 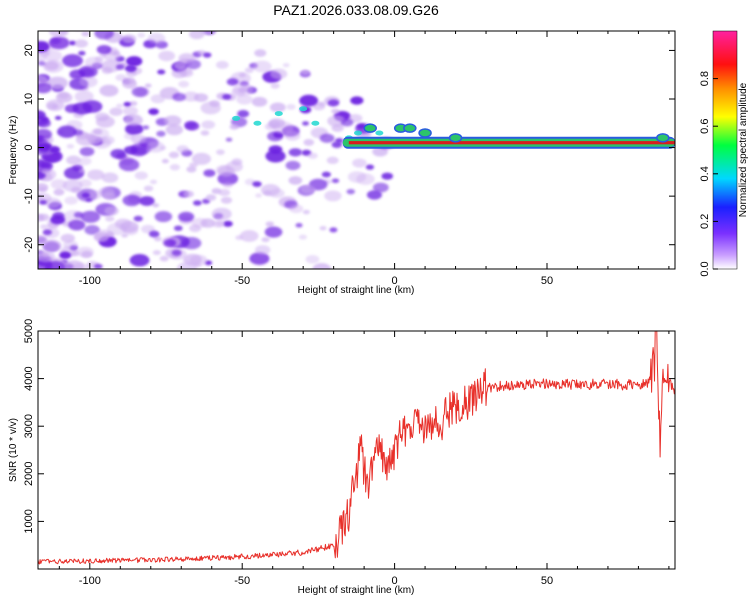 I want to click on snr-xtick-label: 50, so click(x=547, y=581).